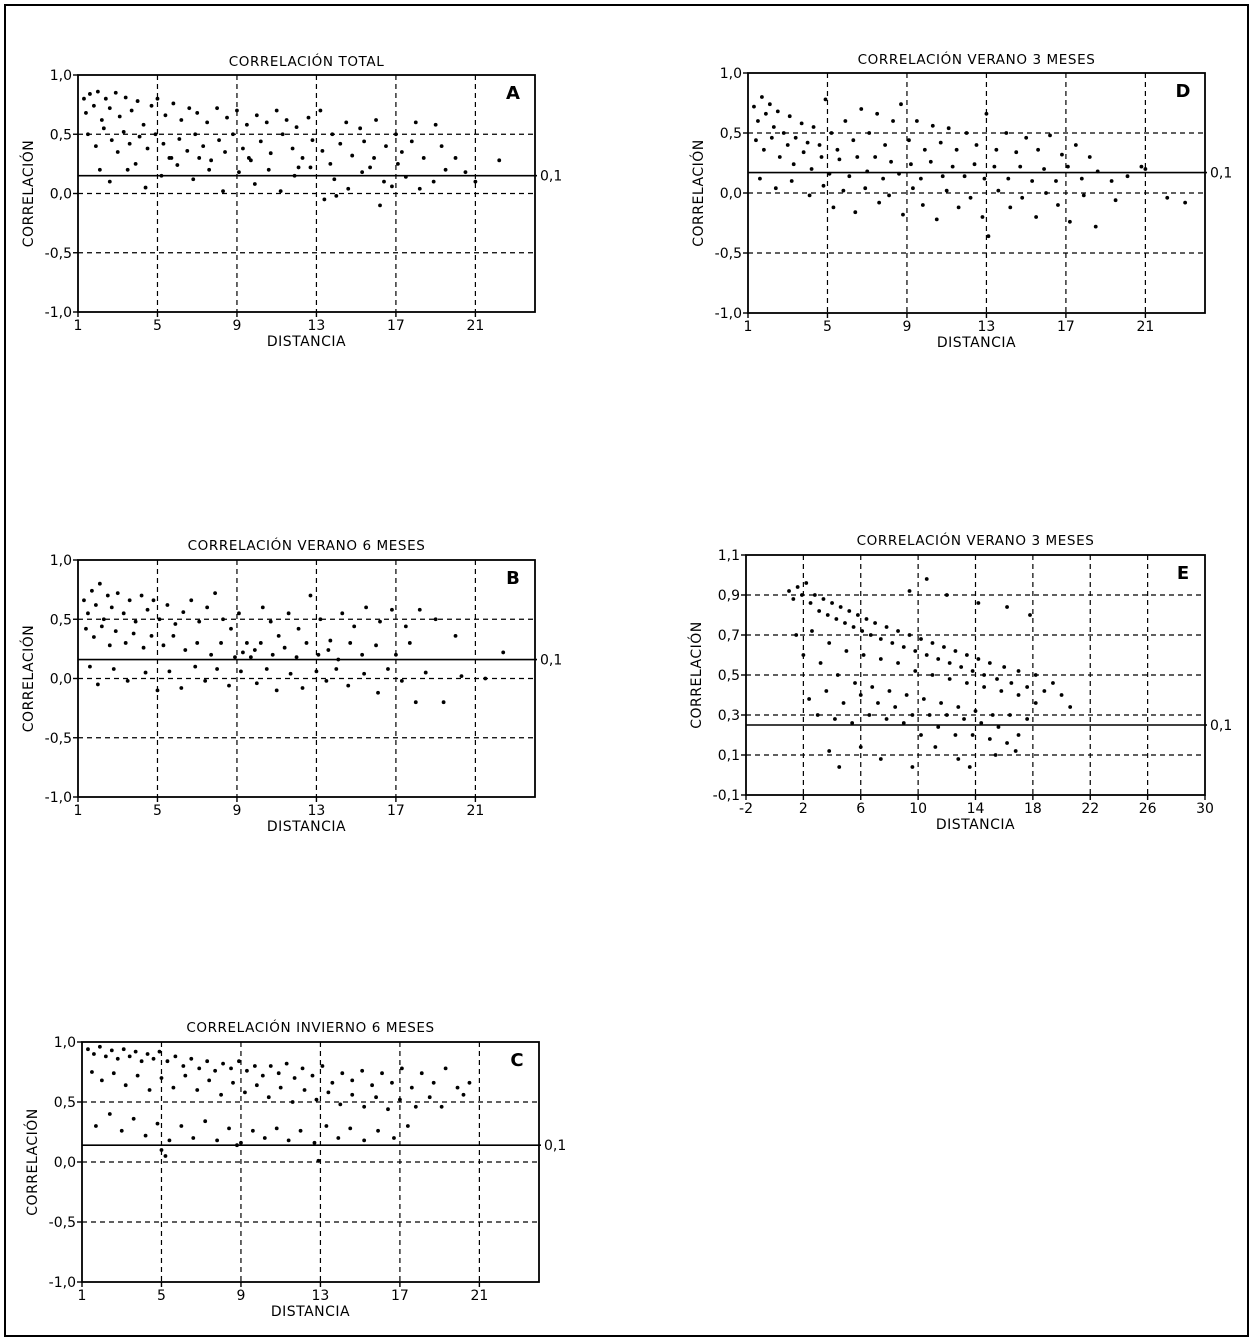 Image resolution: width=1253 pixels, height=1341 pixels. What do you see at coordinates (78, 326) in the screenshot?
I see `x-tick-label: 1` at bounding box center [78, 326].